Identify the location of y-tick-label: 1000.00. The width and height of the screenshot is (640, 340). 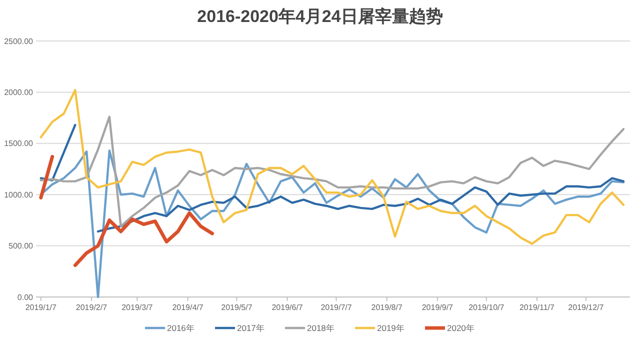
(19, 195).